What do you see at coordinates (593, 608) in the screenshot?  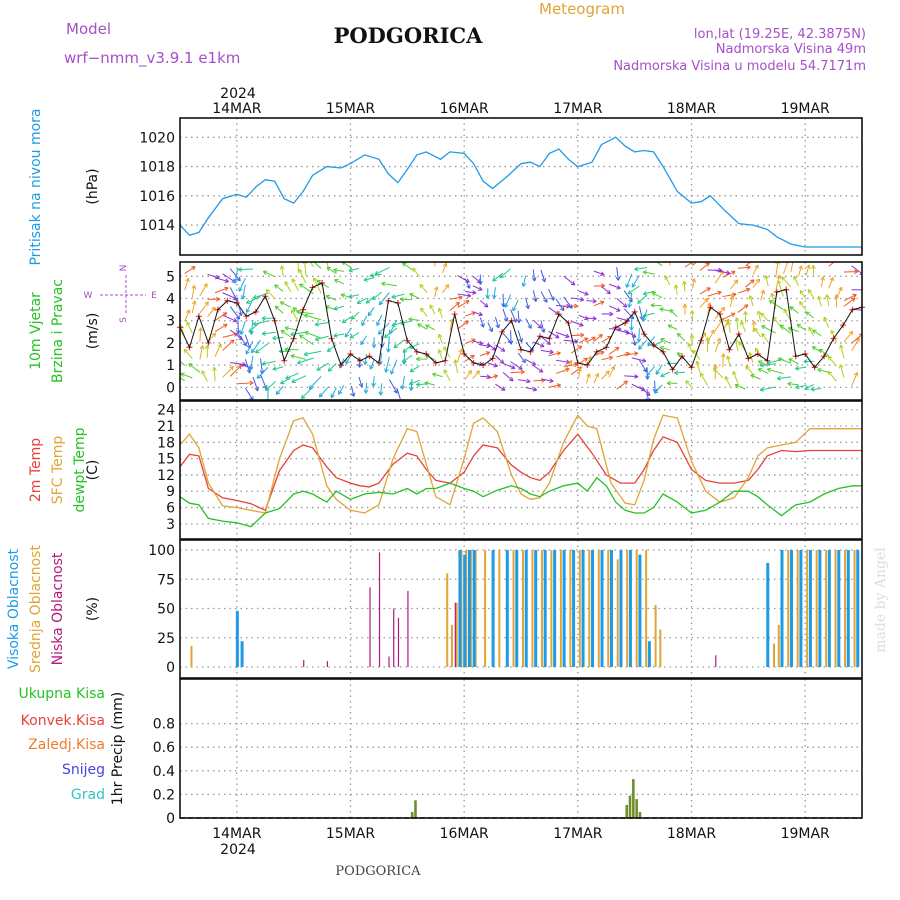 I see `cloud-bar-high` at bounding box center [593, 608].